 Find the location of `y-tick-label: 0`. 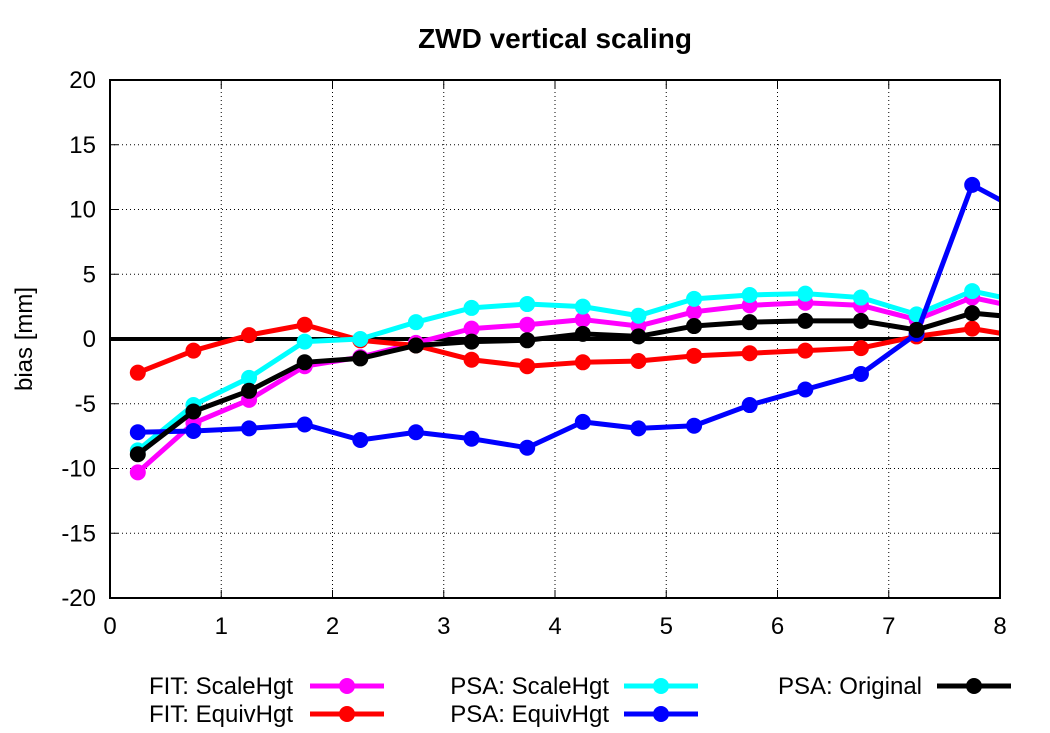

y-tick-label: 0 is located at coordinates (89, 339).